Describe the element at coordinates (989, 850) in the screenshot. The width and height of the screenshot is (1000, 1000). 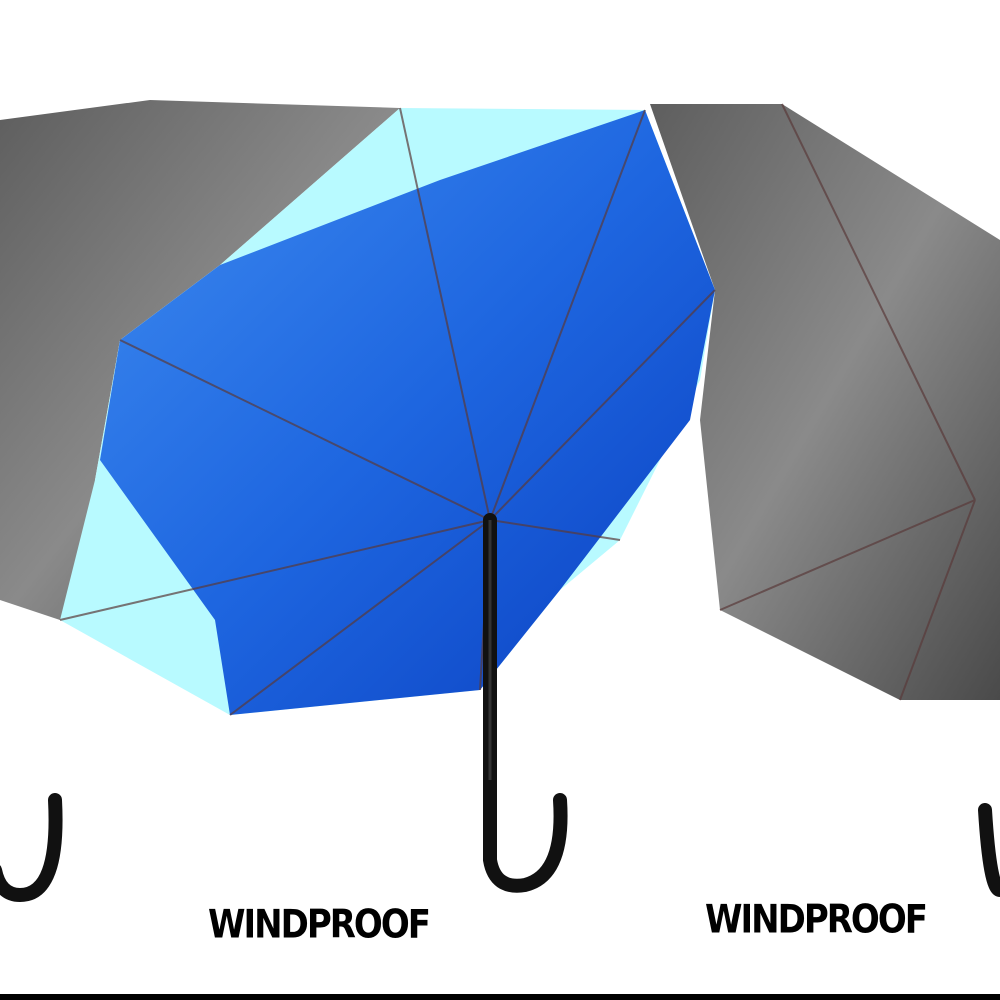
I see `right-handle` at that location.